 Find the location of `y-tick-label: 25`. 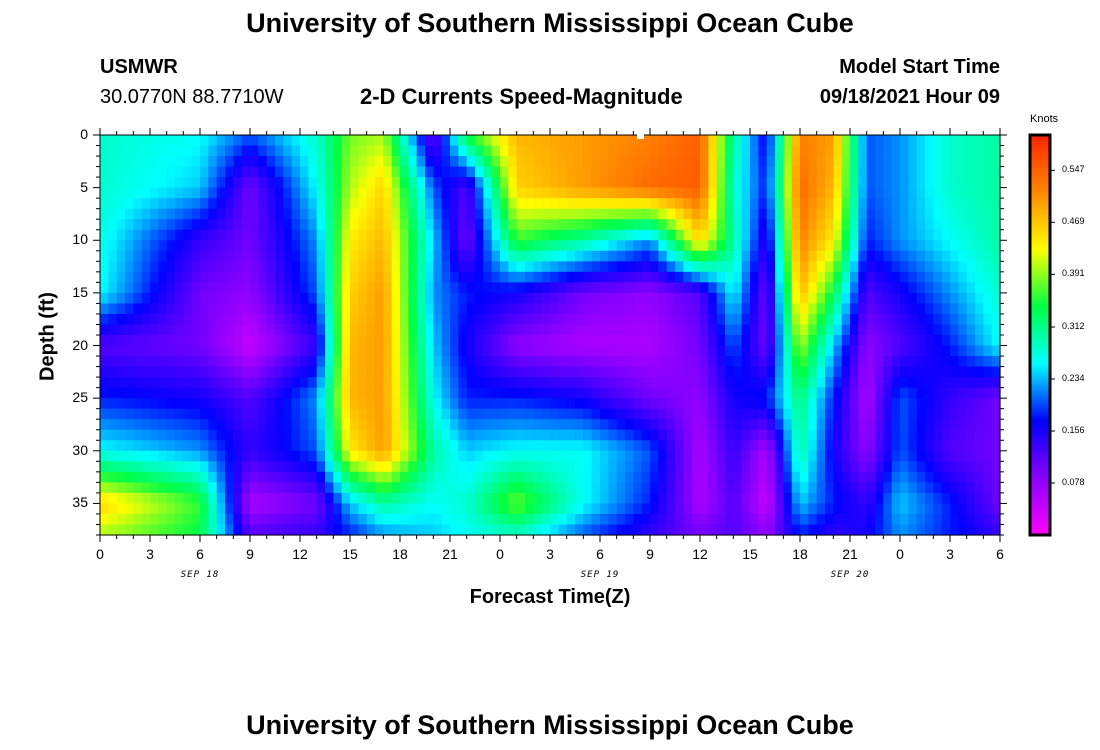

y-tick-label: 25 is located at coordinates (80, 397).